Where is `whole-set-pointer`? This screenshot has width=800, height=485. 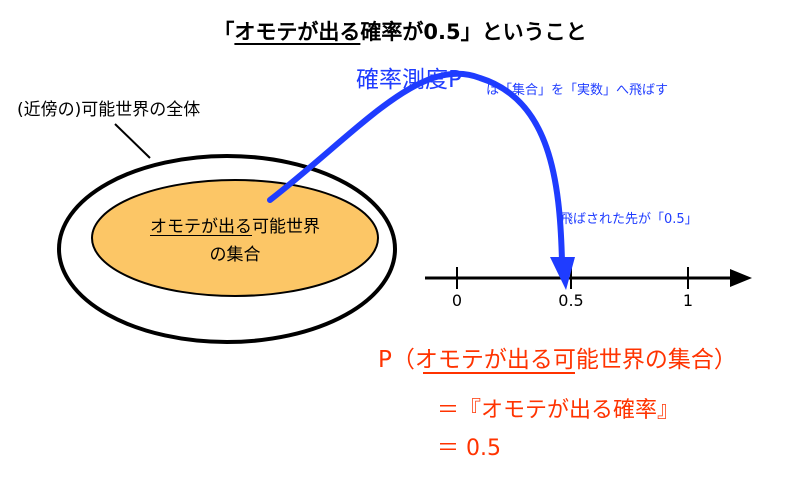 whole-set-pointer is located at coordinates (132, 141).